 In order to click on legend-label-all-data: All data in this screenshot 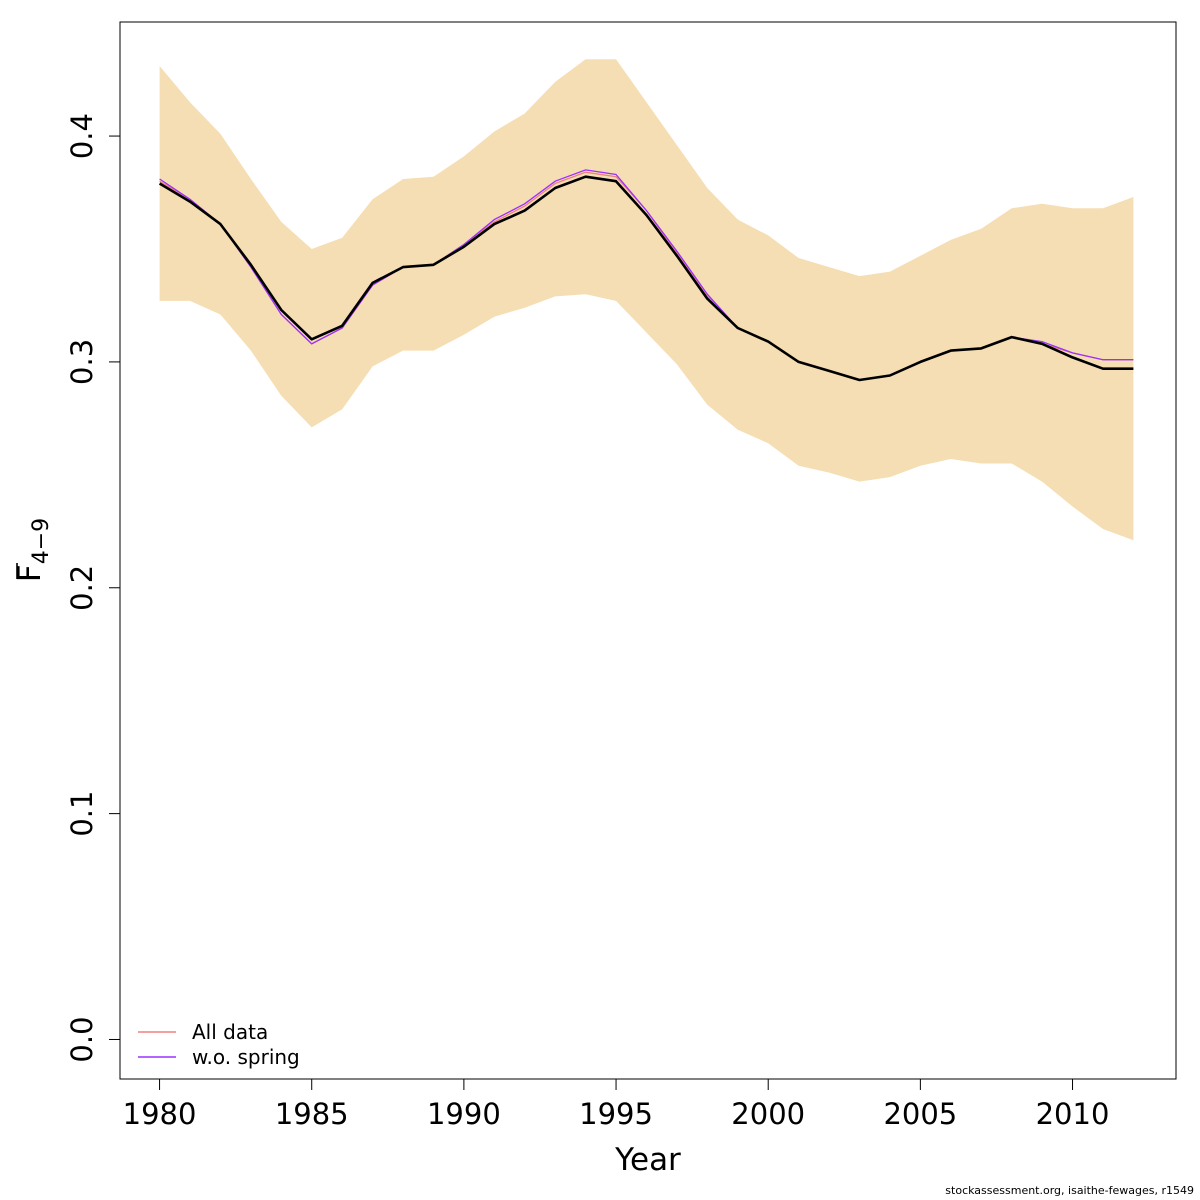, I will do `click(230, 1032)`.